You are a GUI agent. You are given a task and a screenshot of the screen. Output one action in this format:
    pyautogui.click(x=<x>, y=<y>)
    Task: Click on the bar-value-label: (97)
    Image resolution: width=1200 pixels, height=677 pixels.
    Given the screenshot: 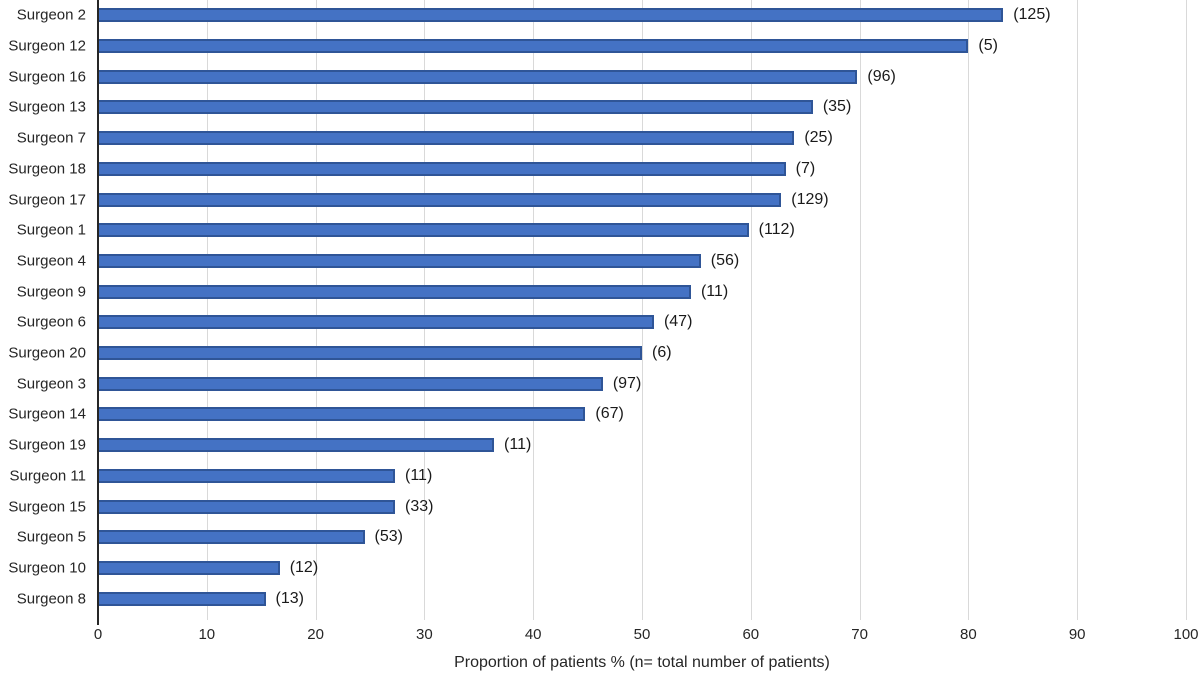 What is the action you would take?
    pyautogui.click(x=627, y=383)
    